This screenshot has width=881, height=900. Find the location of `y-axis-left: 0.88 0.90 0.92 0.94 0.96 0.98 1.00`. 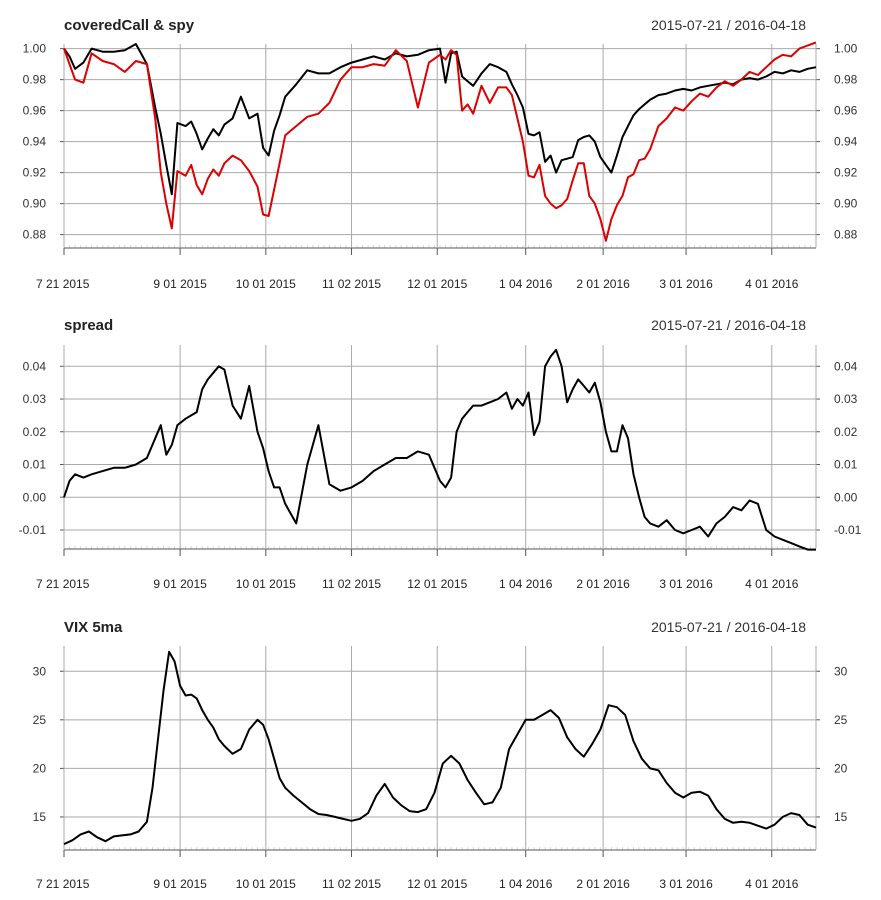

y-axis-left: 0.88 0.90 0.92 0.94 0.96 0.98 1.00 is located at coordinates (35, 142).